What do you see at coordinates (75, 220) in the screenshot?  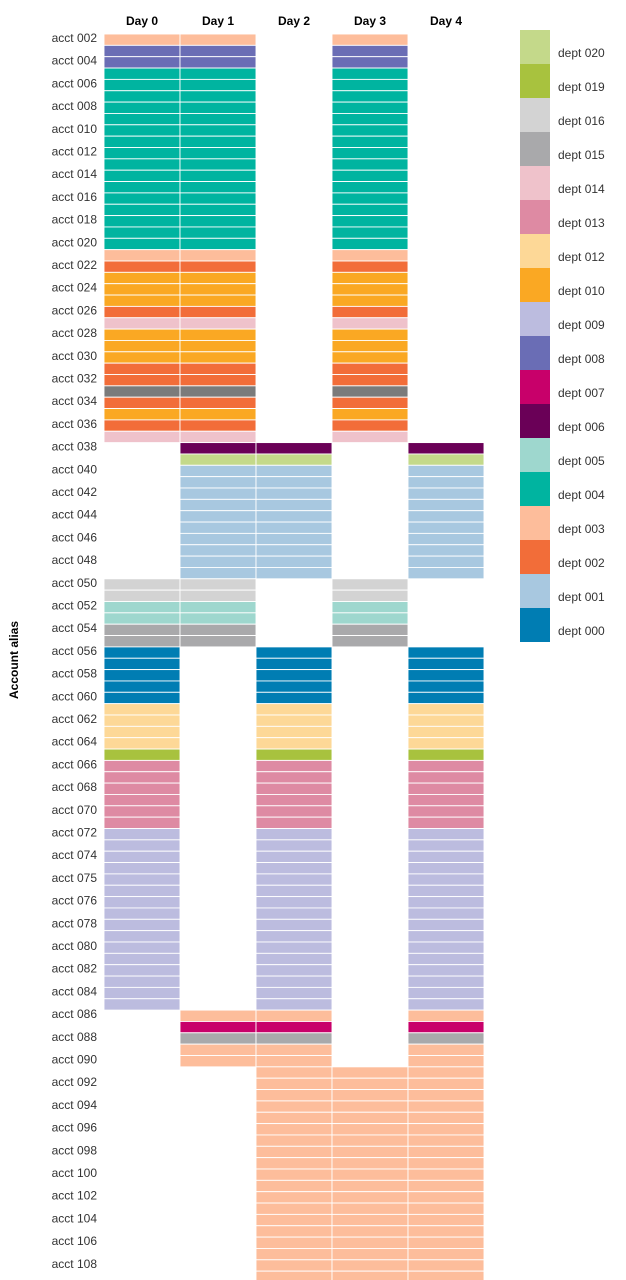 I see `row-tick-label: acct 018` at bounding box center [75, 220].